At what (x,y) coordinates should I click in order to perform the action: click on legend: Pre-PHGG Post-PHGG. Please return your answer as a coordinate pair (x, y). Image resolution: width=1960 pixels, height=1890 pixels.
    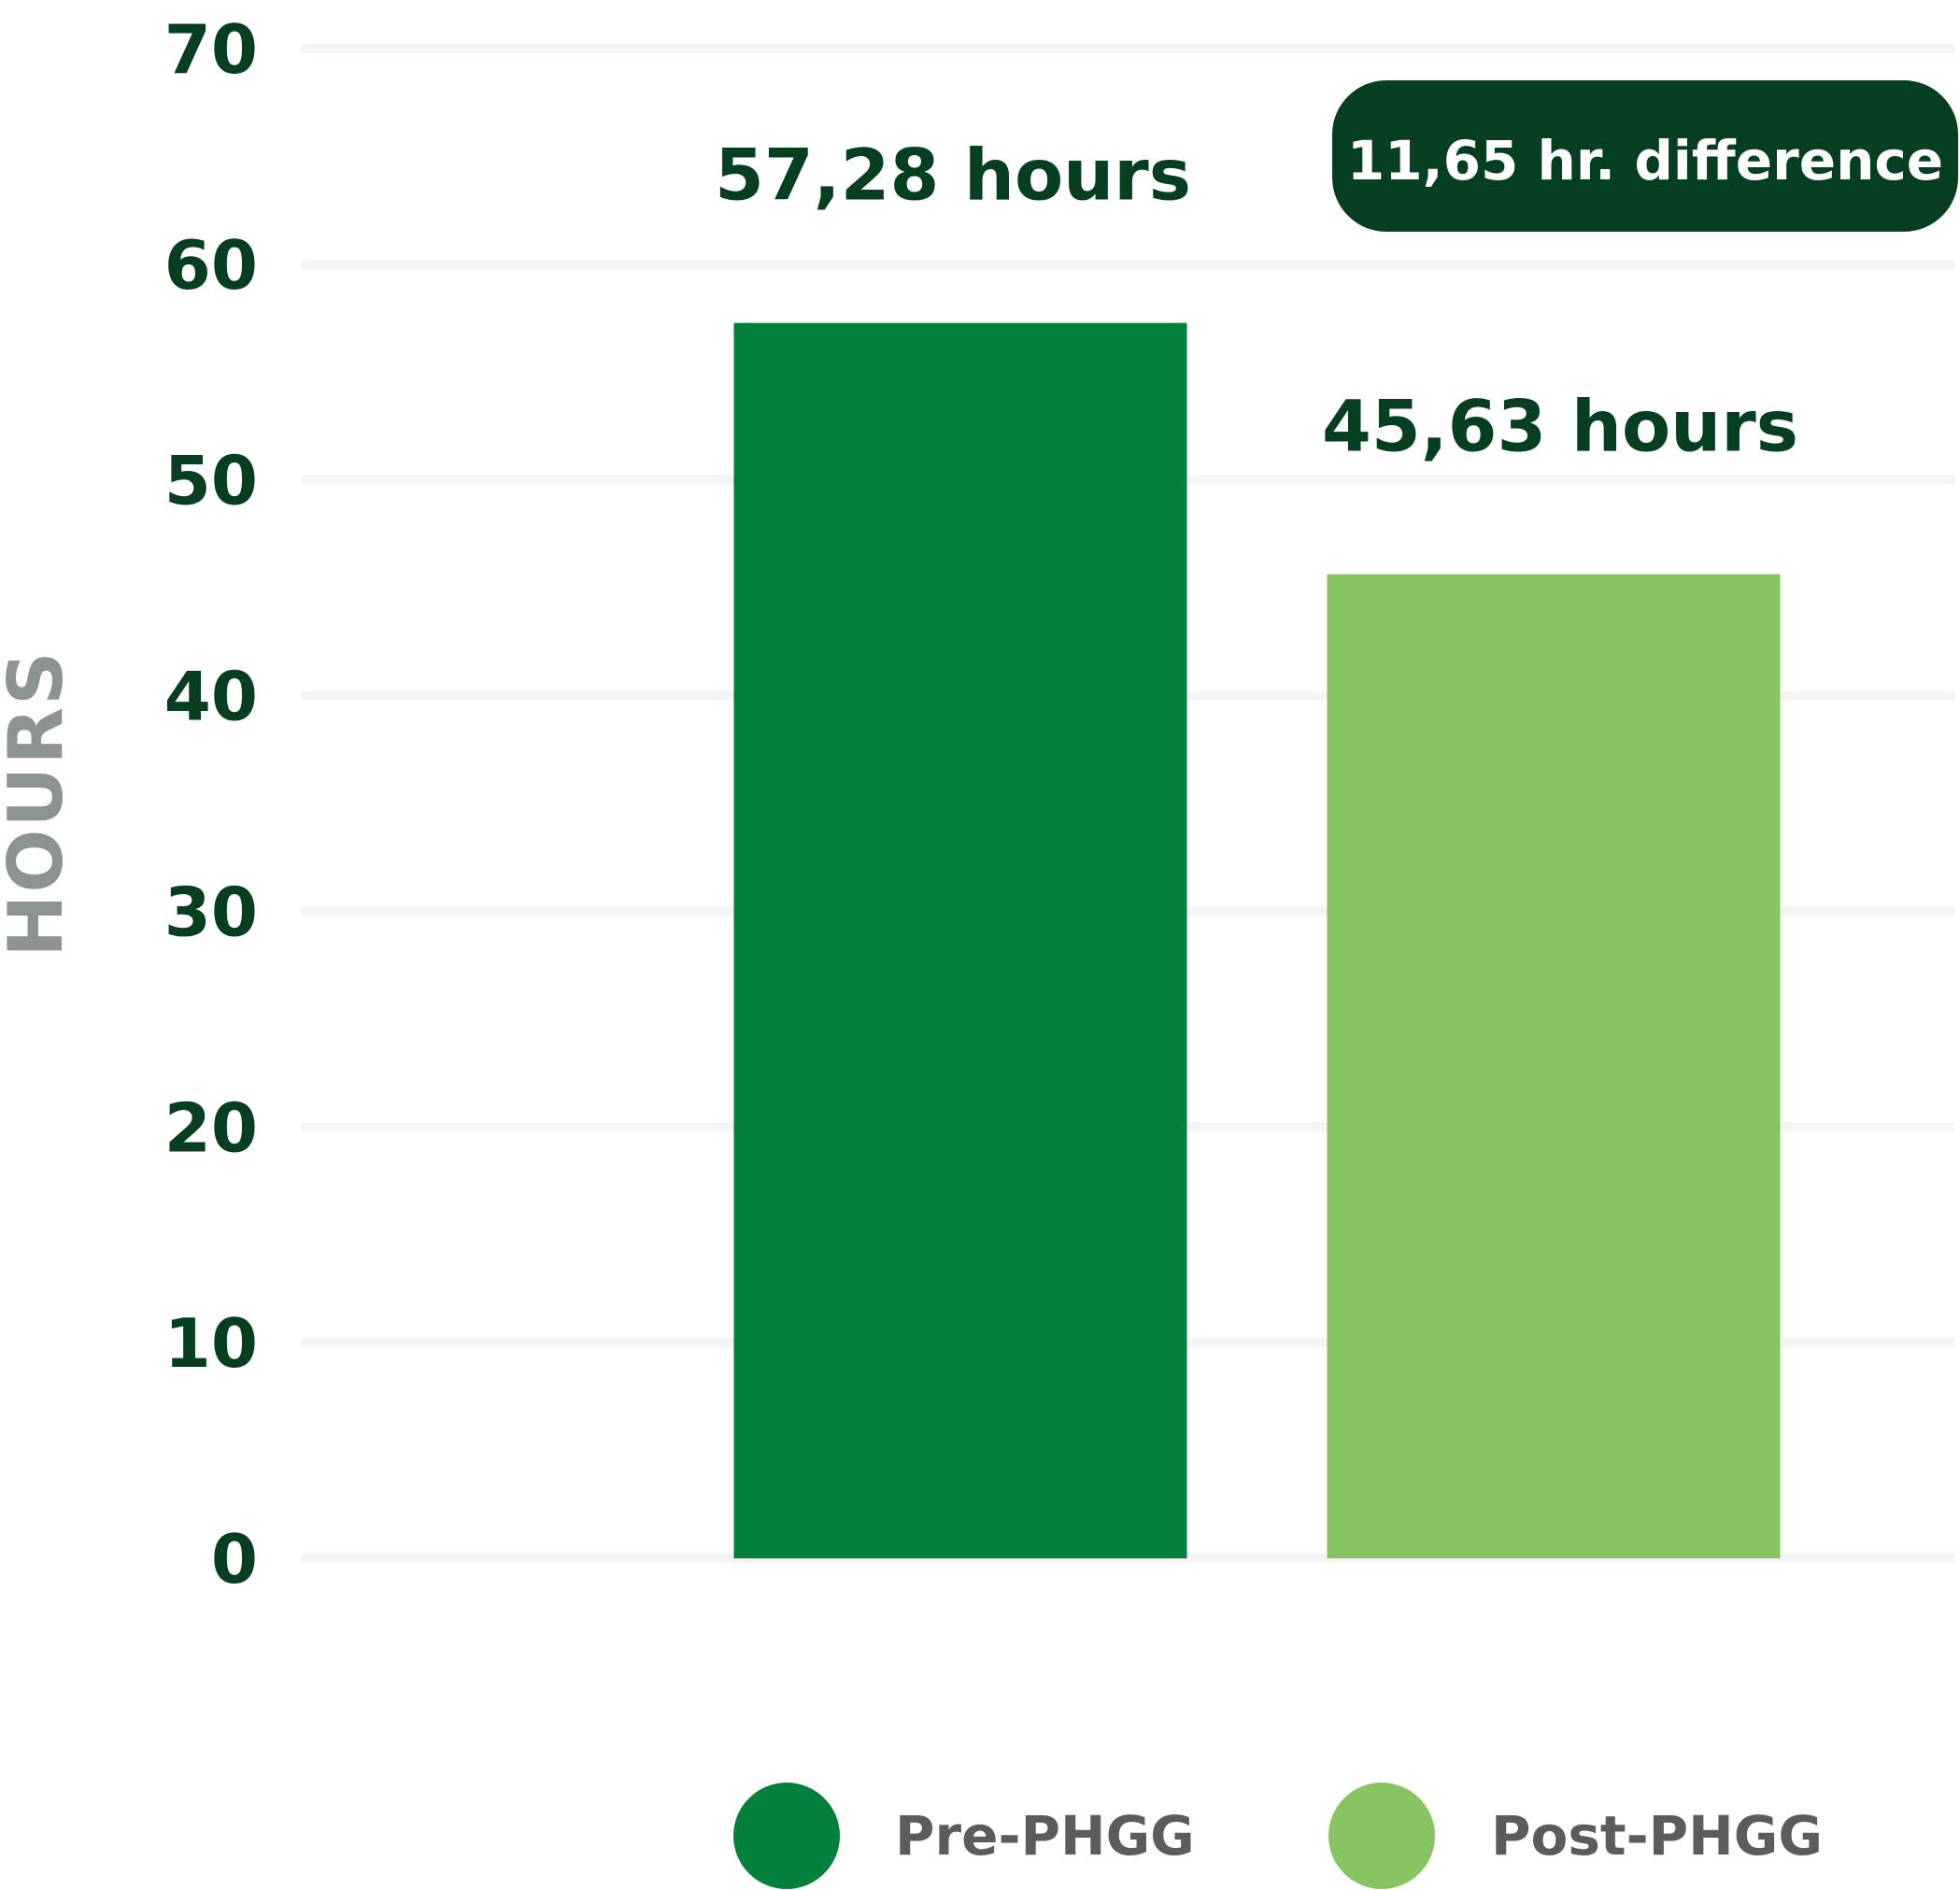
    Looking at the image, I should click on (1278, 1836).